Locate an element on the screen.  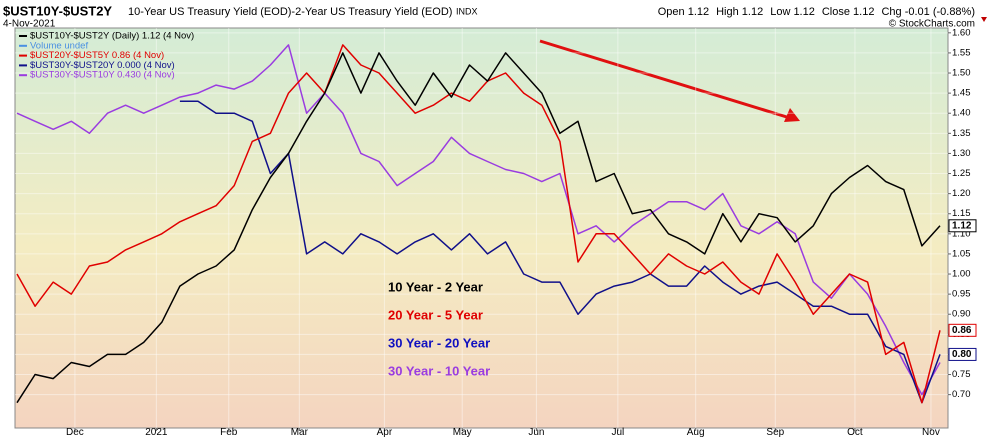
y-tick-label: 1.50 is located at coordinates (961, 73).